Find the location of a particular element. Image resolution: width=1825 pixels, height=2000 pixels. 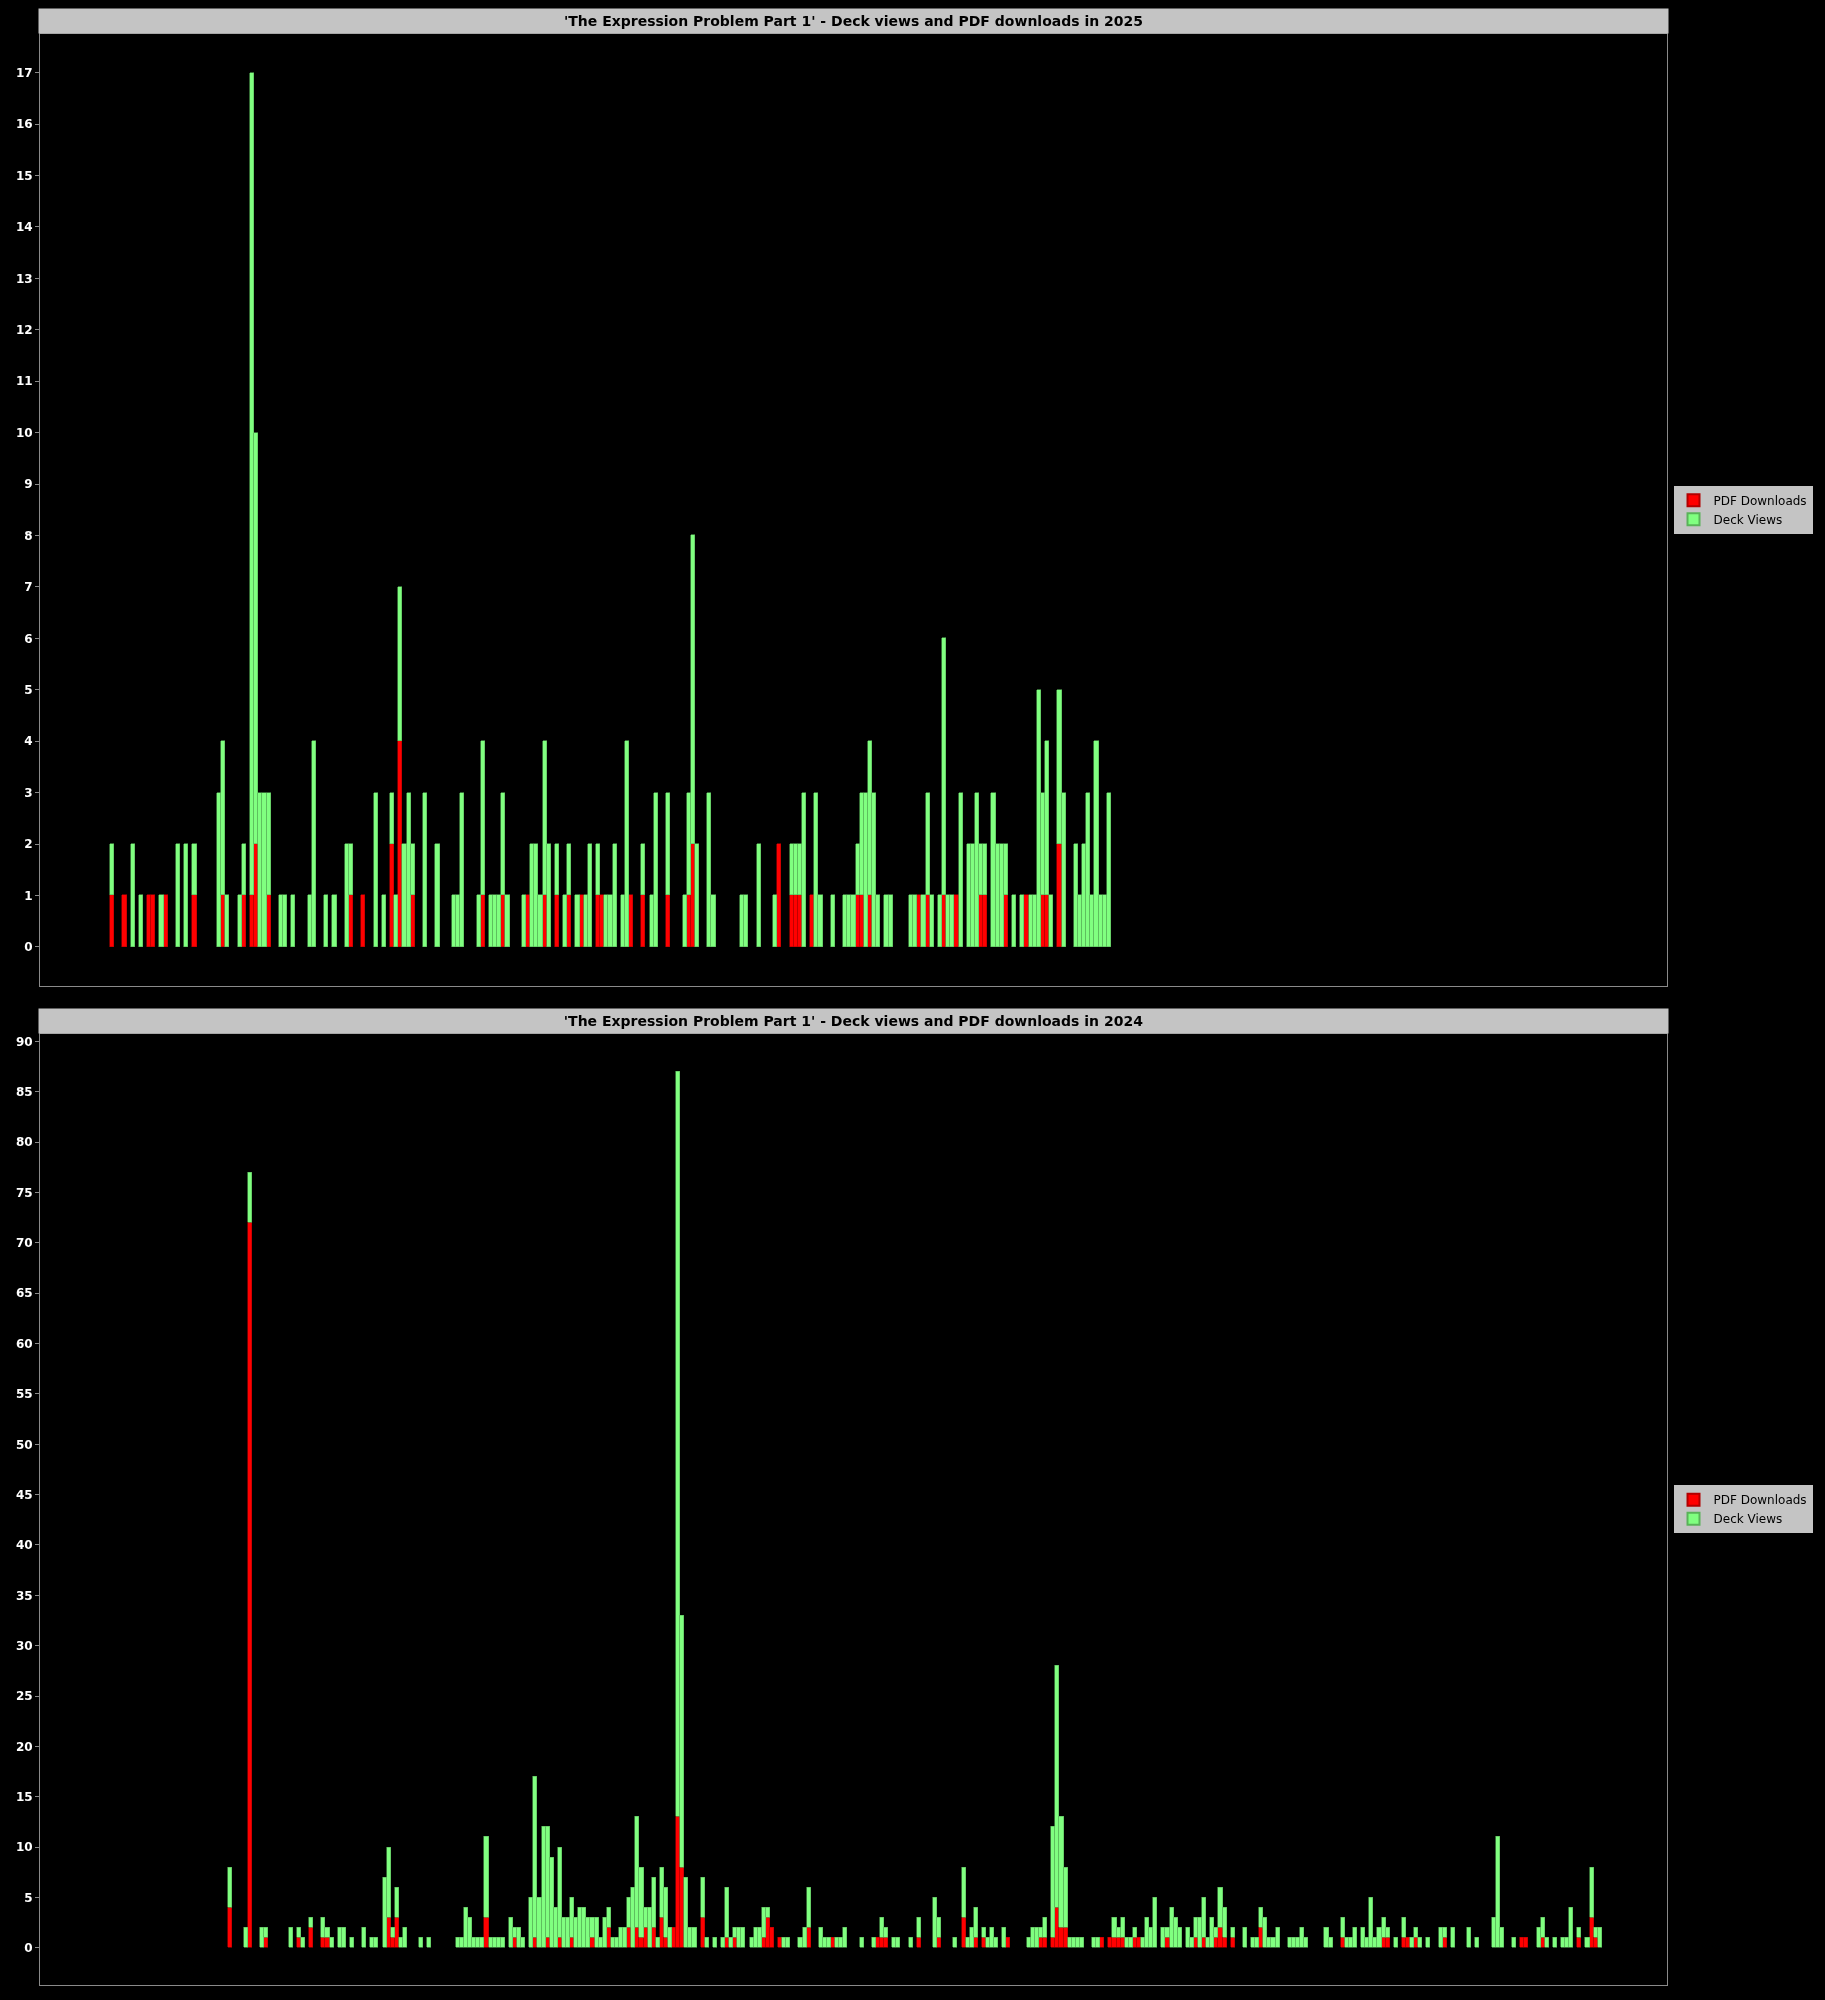

y-tick-label: 80 is located at coordinates (24, 1142).